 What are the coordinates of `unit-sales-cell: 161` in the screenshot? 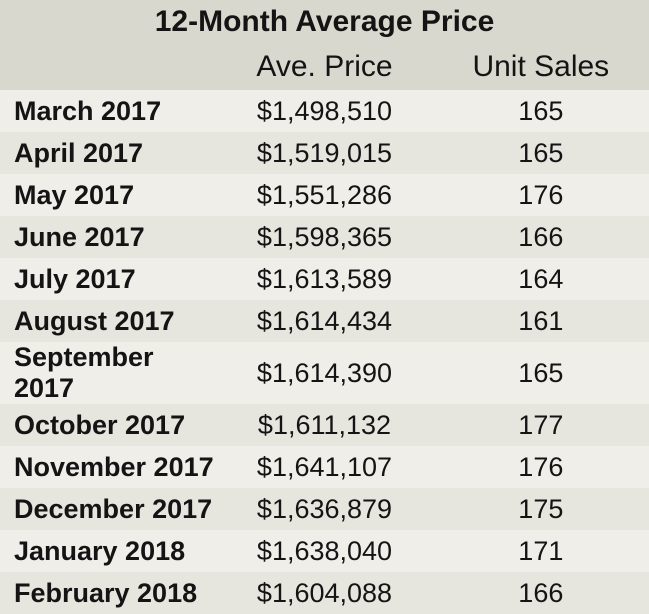 It's located at (540, 321).